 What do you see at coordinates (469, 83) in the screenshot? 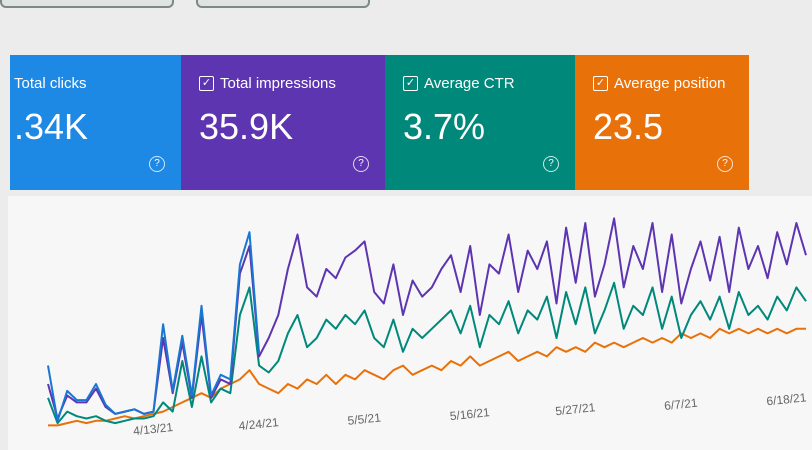
I see `metric-label: Average CTR` at bounding box center [469, 83].